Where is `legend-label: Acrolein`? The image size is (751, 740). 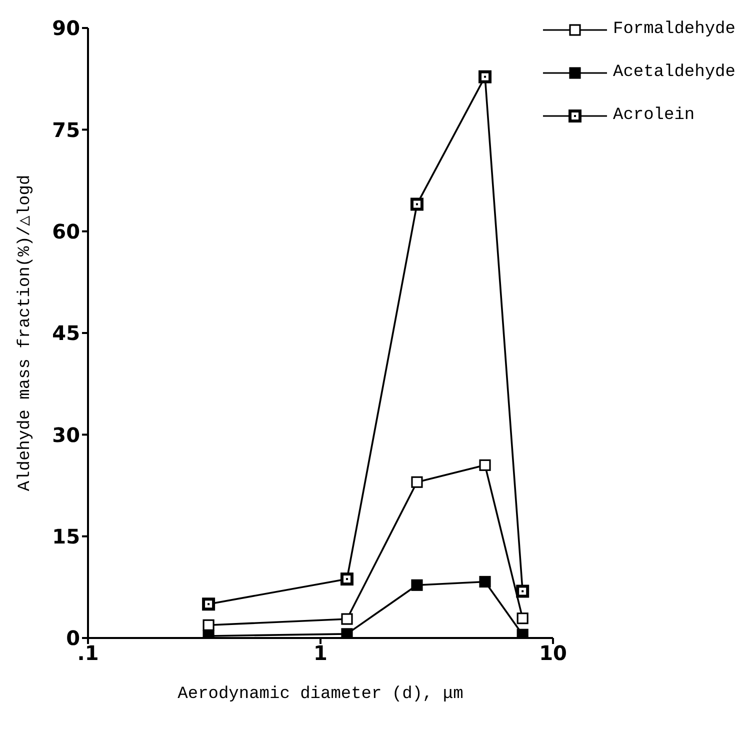
legend-label: Acrolein is located at coordinates (654, 115).